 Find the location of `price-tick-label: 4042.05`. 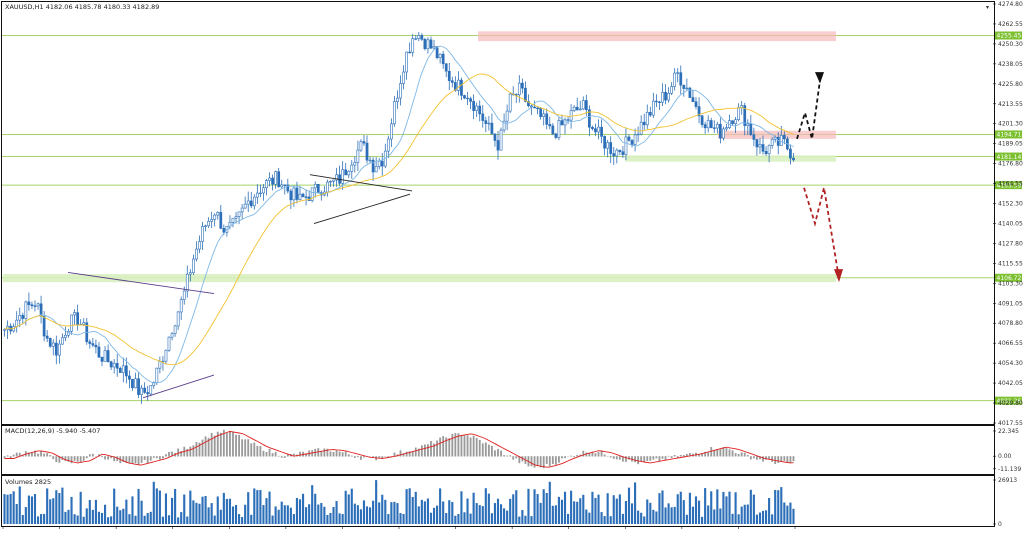

price-tick-label: 4042.05 is located at coordinates (1010, 383).